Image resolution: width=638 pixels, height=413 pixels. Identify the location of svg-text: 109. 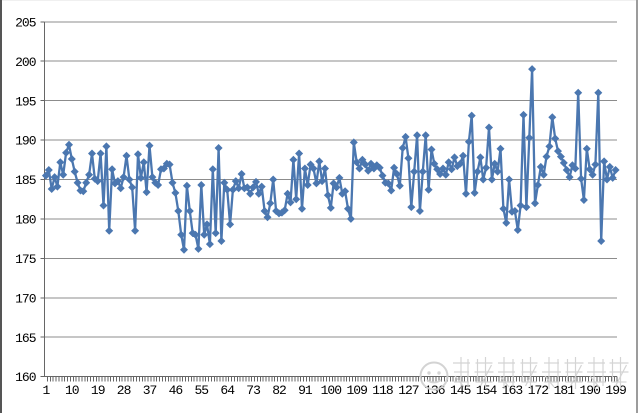
(356, 390).